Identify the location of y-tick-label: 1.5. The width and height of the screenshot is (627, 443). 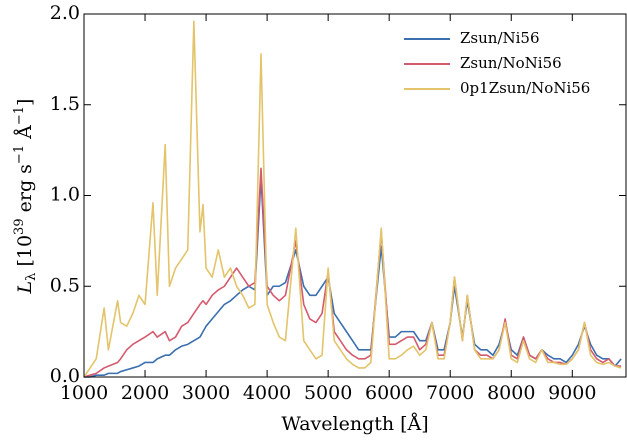
(65, 104).